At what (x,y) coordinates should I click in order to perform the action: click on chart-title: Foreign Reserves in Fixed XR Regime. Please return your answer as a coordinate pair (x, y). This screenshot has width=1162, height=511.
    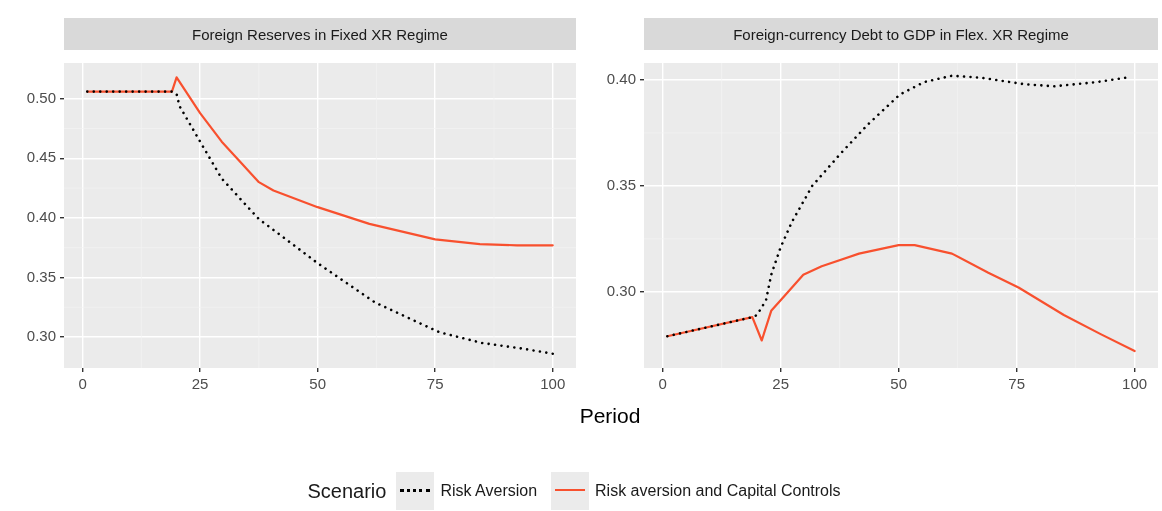
    Looking at the image, I should click on (320, 34).